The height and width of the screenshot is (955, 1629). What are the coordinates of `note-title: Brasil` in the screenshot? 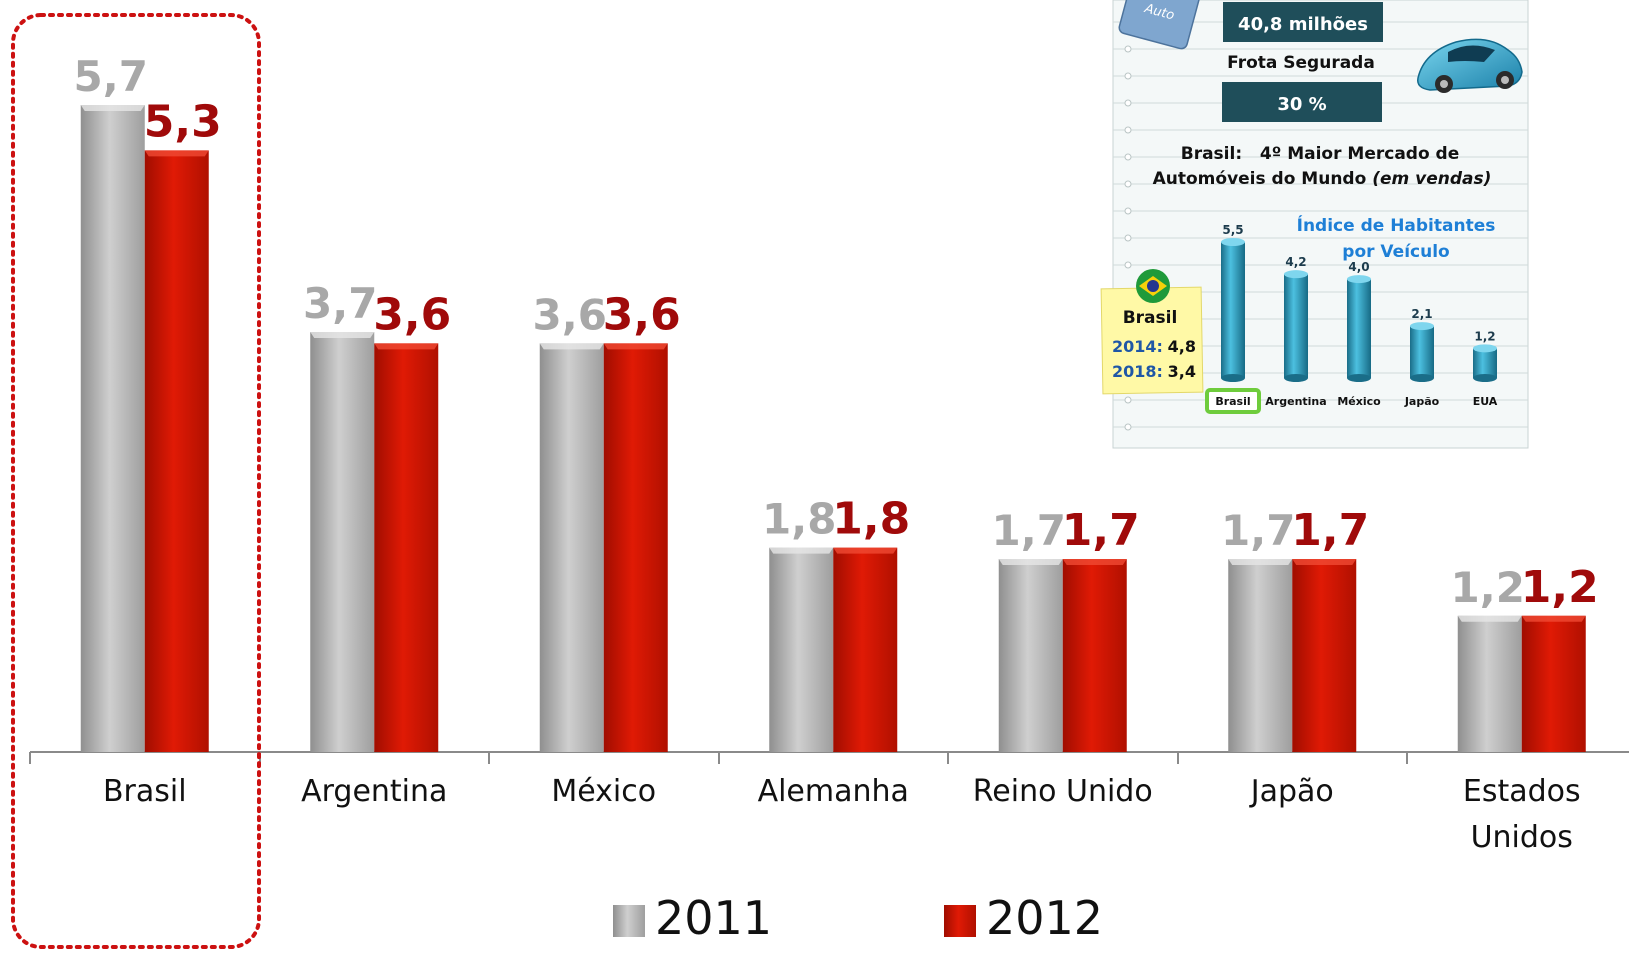 It's located at (1150, 318).